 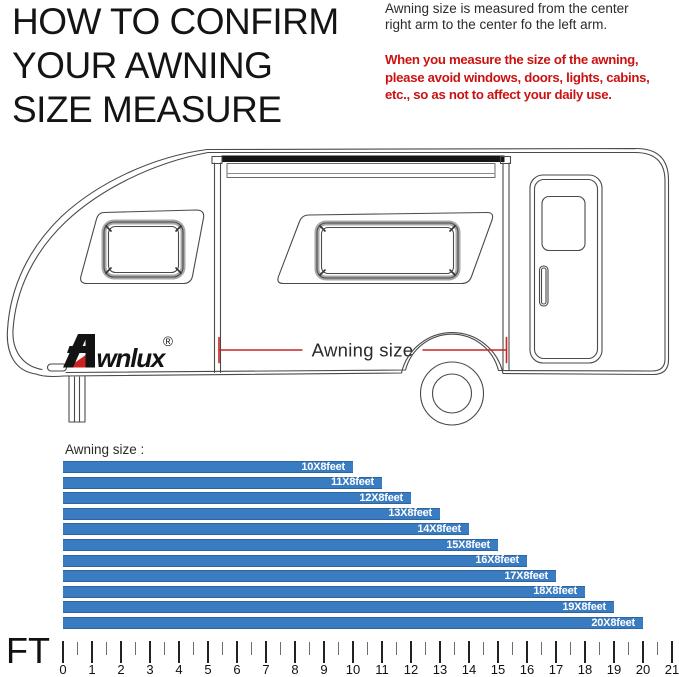 What do you see at coordinates (363, 158) in the screenshot?
I see `awning-roller-bar` at bounding box center [363, 158].